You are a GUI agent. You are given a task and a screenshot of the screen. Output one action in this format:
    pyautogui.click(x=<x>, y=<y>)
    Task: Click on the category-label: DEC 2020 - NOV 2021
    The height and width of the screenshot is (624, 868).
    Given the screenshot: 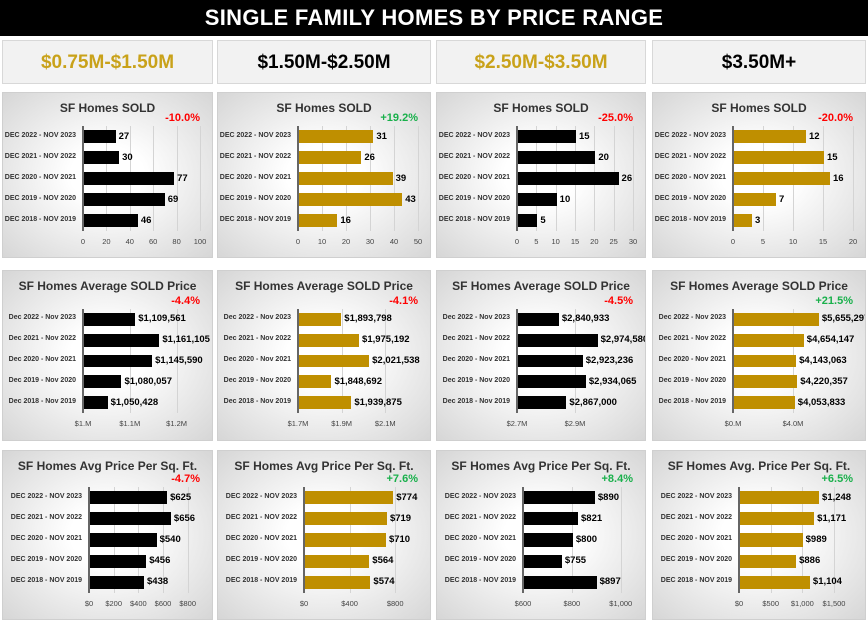 What is the action you would take?
    pyautogui.click(x=46, y=538)
    